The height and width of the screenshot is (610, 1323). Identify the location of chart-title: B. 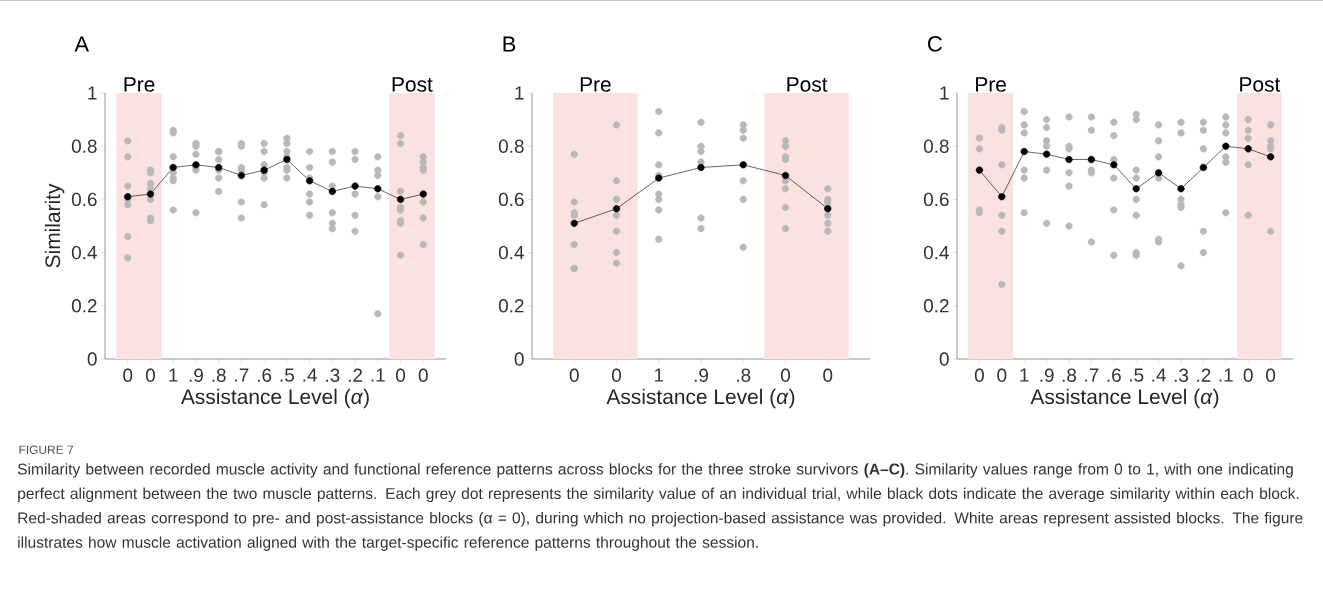
(509, 44).